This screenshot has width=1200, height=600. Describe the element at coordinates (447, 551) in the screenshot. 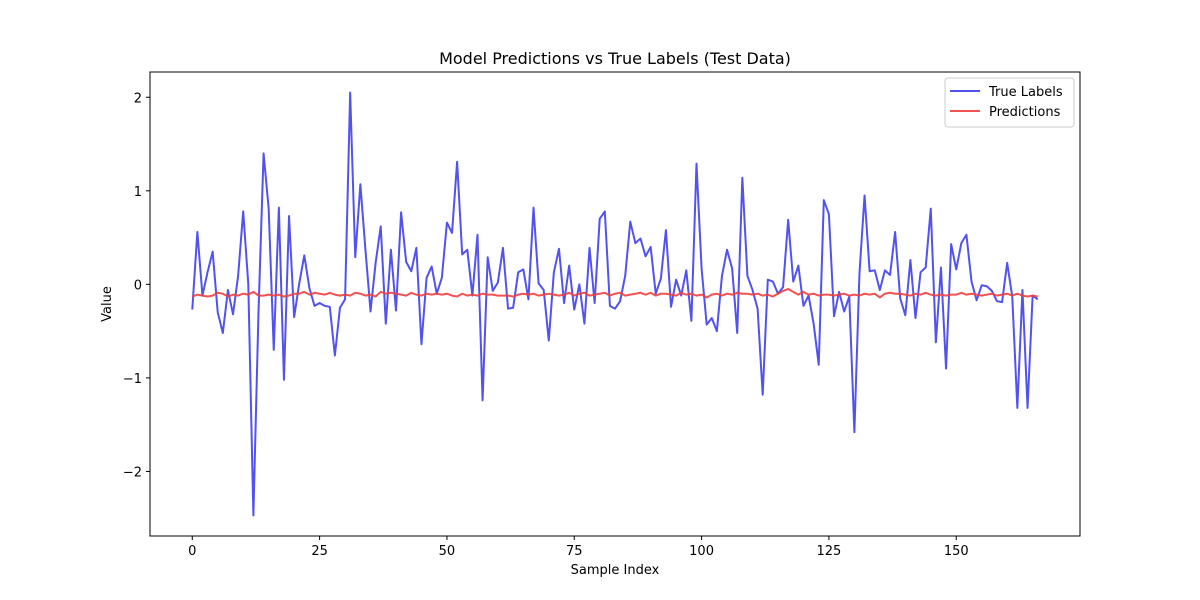

I see `x-tick-label: 50` at that location.